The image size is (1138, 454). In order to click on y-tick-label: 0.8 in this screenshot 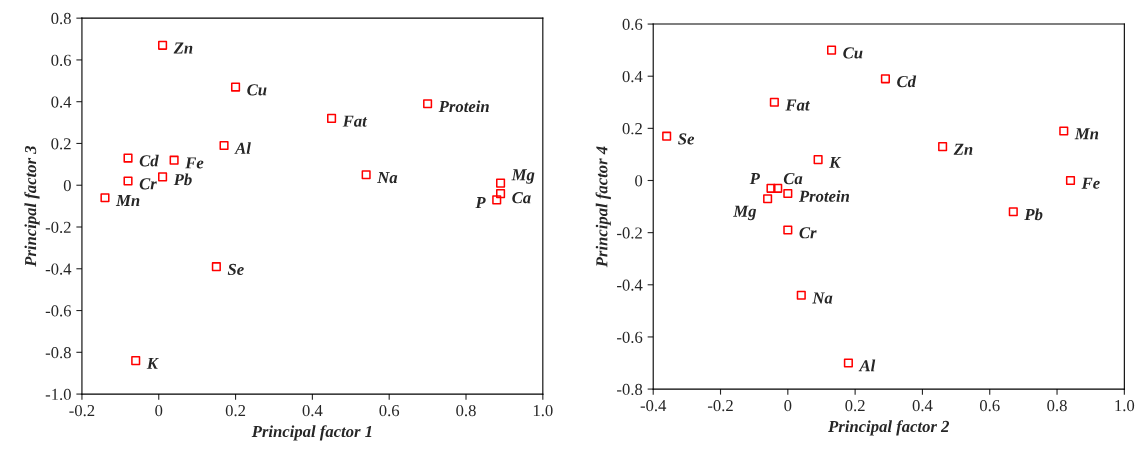, I will do `click(61, 18)`.